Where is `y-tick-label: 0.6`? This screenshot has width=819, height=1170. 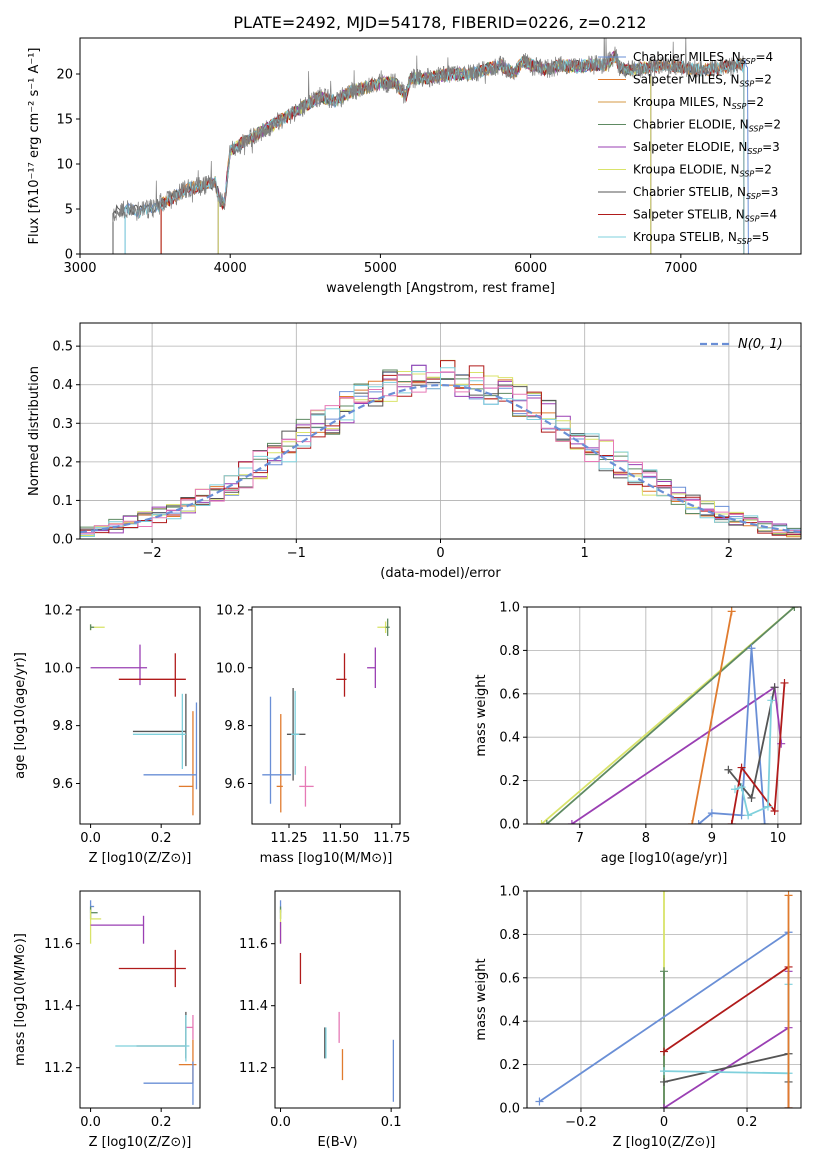 y-tick-label: 0.6 is located at coordinates (509, 694).